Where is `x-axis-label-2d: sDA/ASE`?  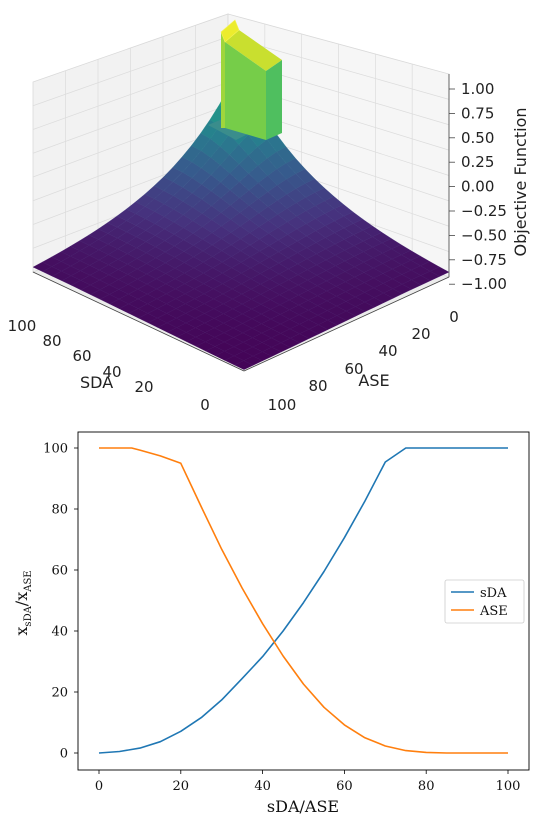 x-axis-label-2d: sDA/ASE is located at coordinates (303, 806).